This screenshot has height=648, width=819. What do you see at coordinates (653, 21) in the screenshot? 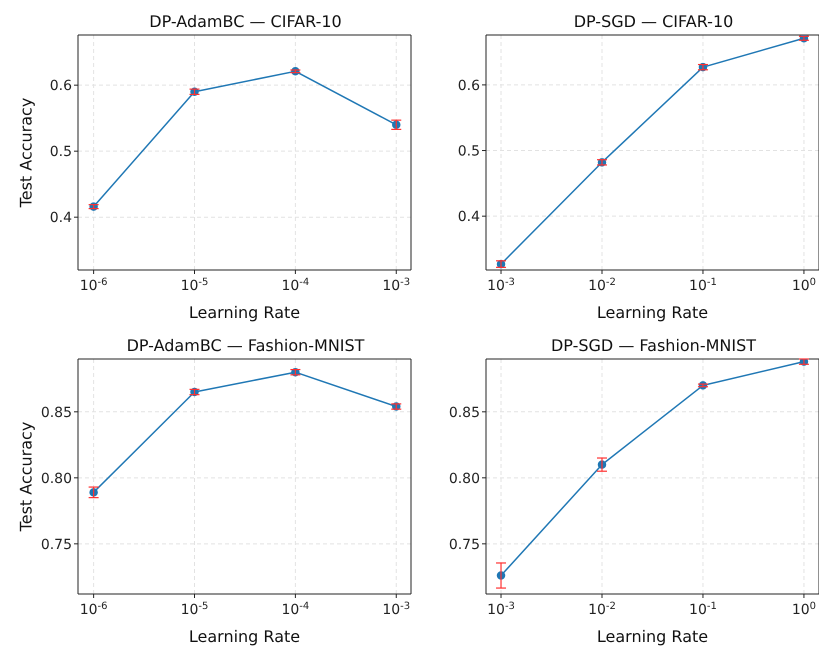
I see `chart-title: DP-SGD — CIFAR-10` at bounding box center [653, 21].